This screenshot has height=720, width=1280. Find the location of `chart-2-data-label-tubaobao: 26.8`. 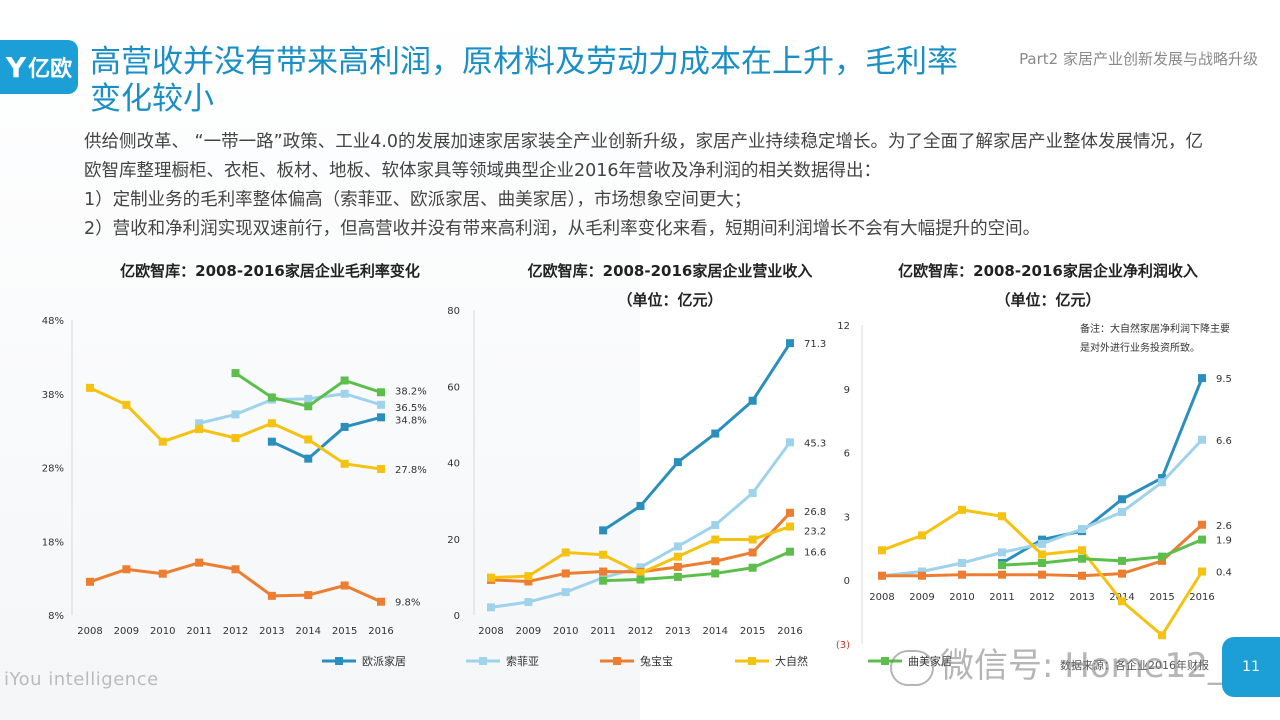

chart-2-data-label-tubaobao: 26.8 is located at coordinates (815, 512).